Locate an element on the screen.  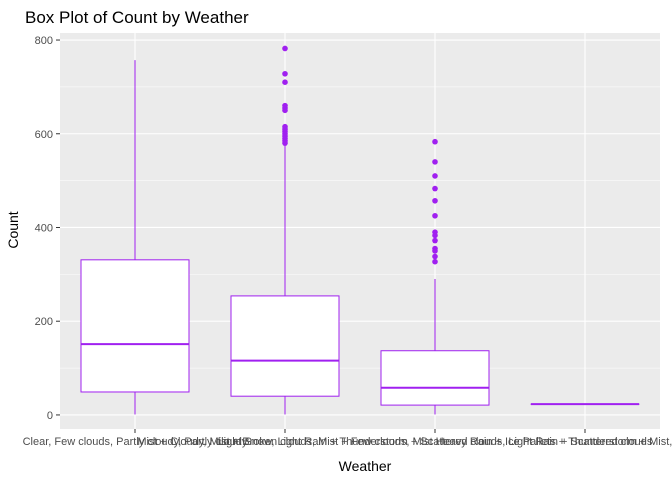
x-axis-title: Weather is located at coordinates (365, 466).